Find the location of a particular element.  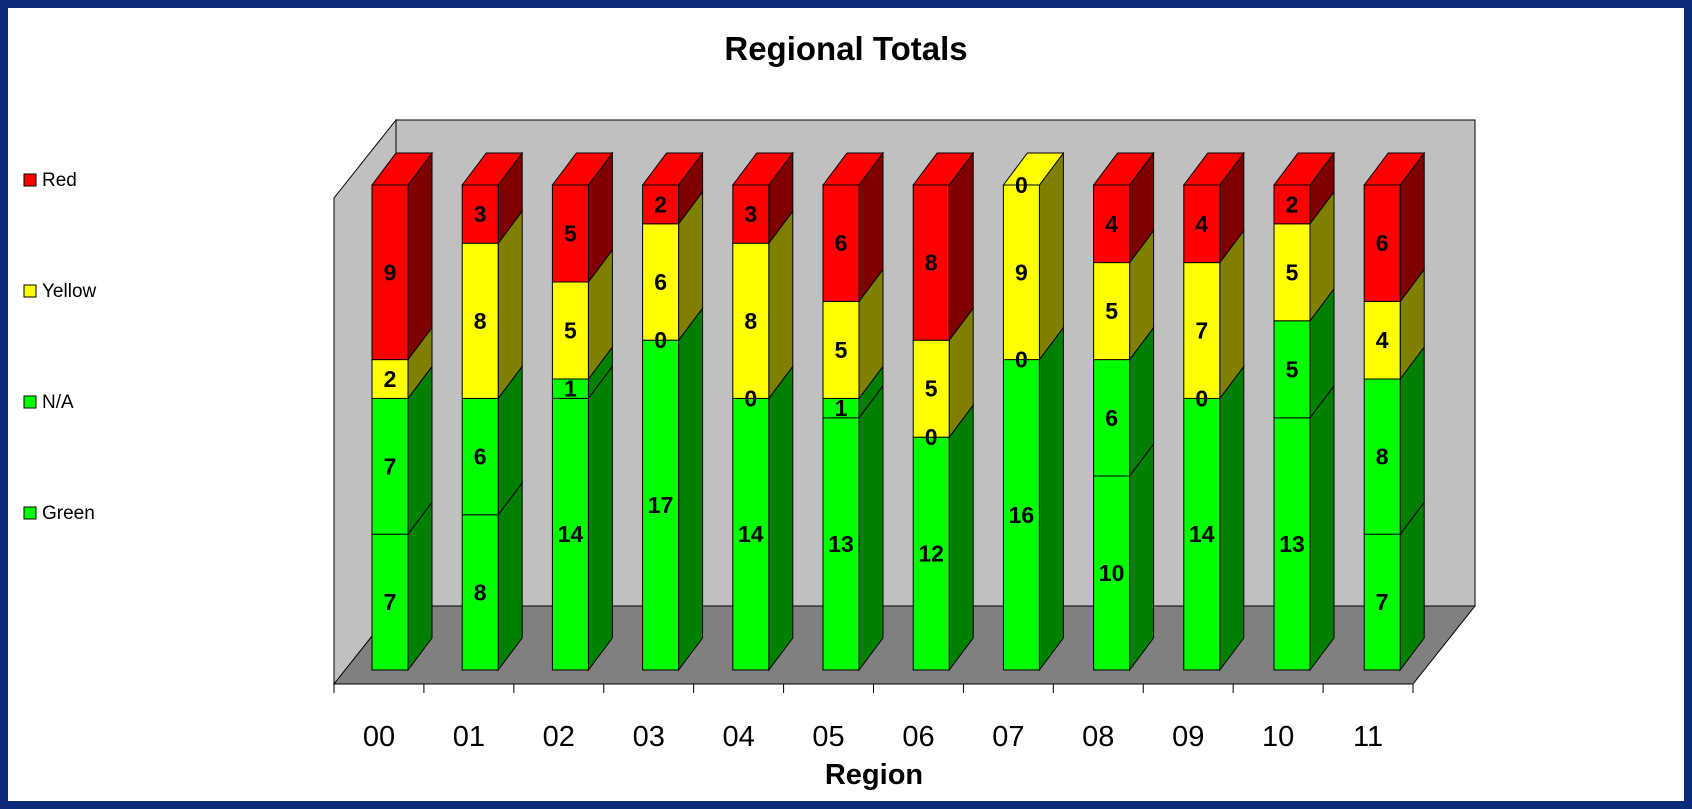

chart-title: Regional Totals is located at coordinates (845, 48).